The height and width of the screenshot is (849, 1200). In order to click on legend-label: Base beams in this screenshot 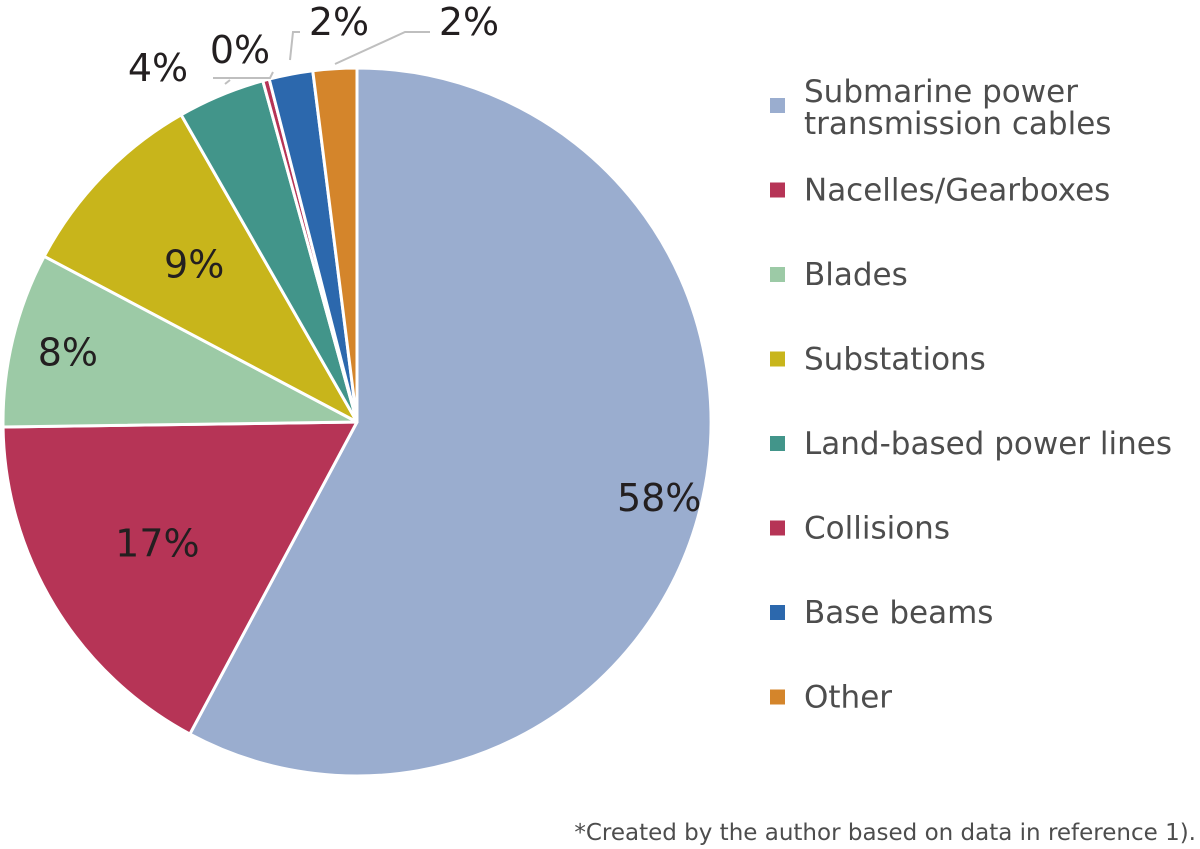, I will do `click(898, 613)`.